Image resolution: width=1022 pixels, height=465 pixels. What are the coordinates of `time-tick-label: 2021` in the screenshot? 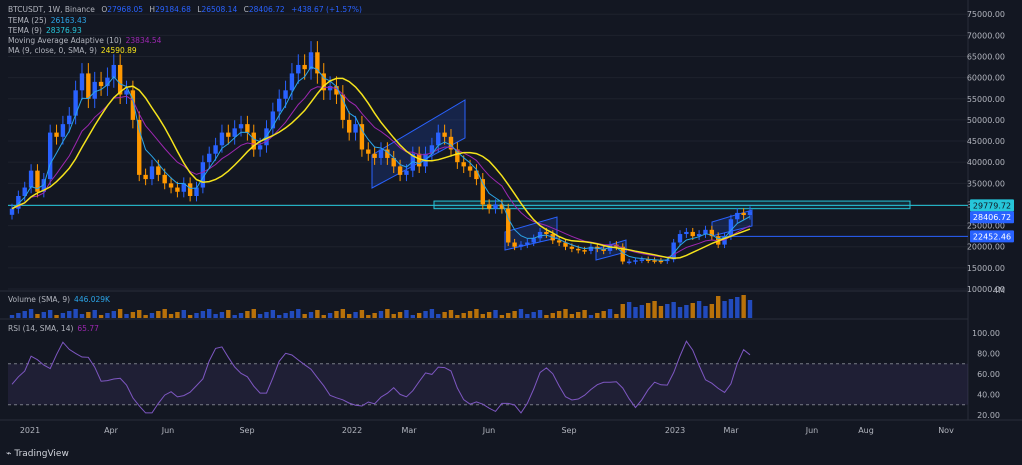 It's located at (30, 430).